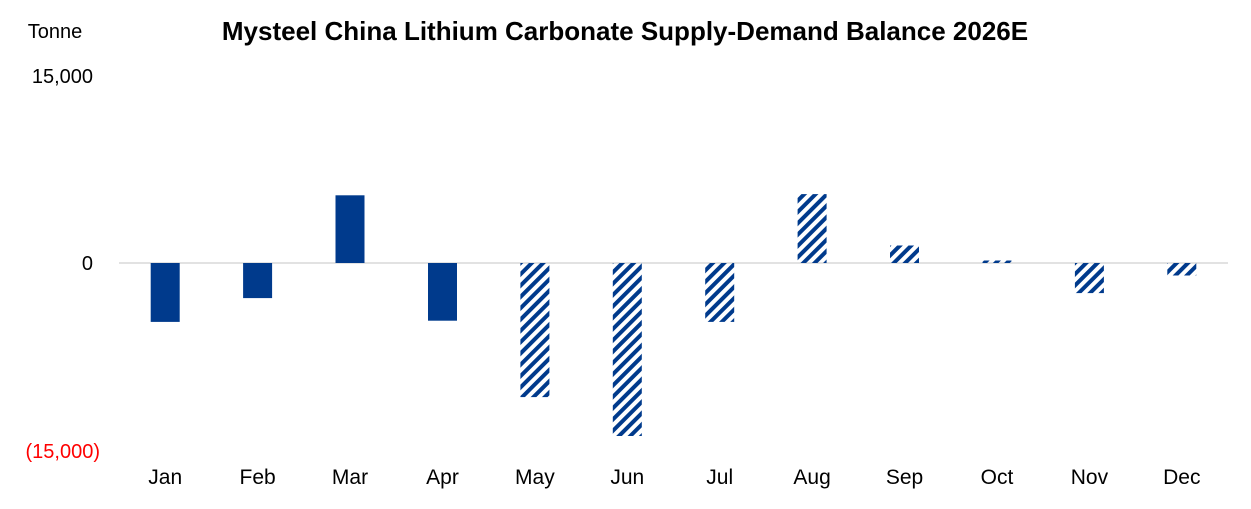 This screenshot has height=509, width=1251. What do you see at coordinates (62, 77) in the screenshot?
I see `y-tick-label-top: 15,000` at bounding box center [62, 77].